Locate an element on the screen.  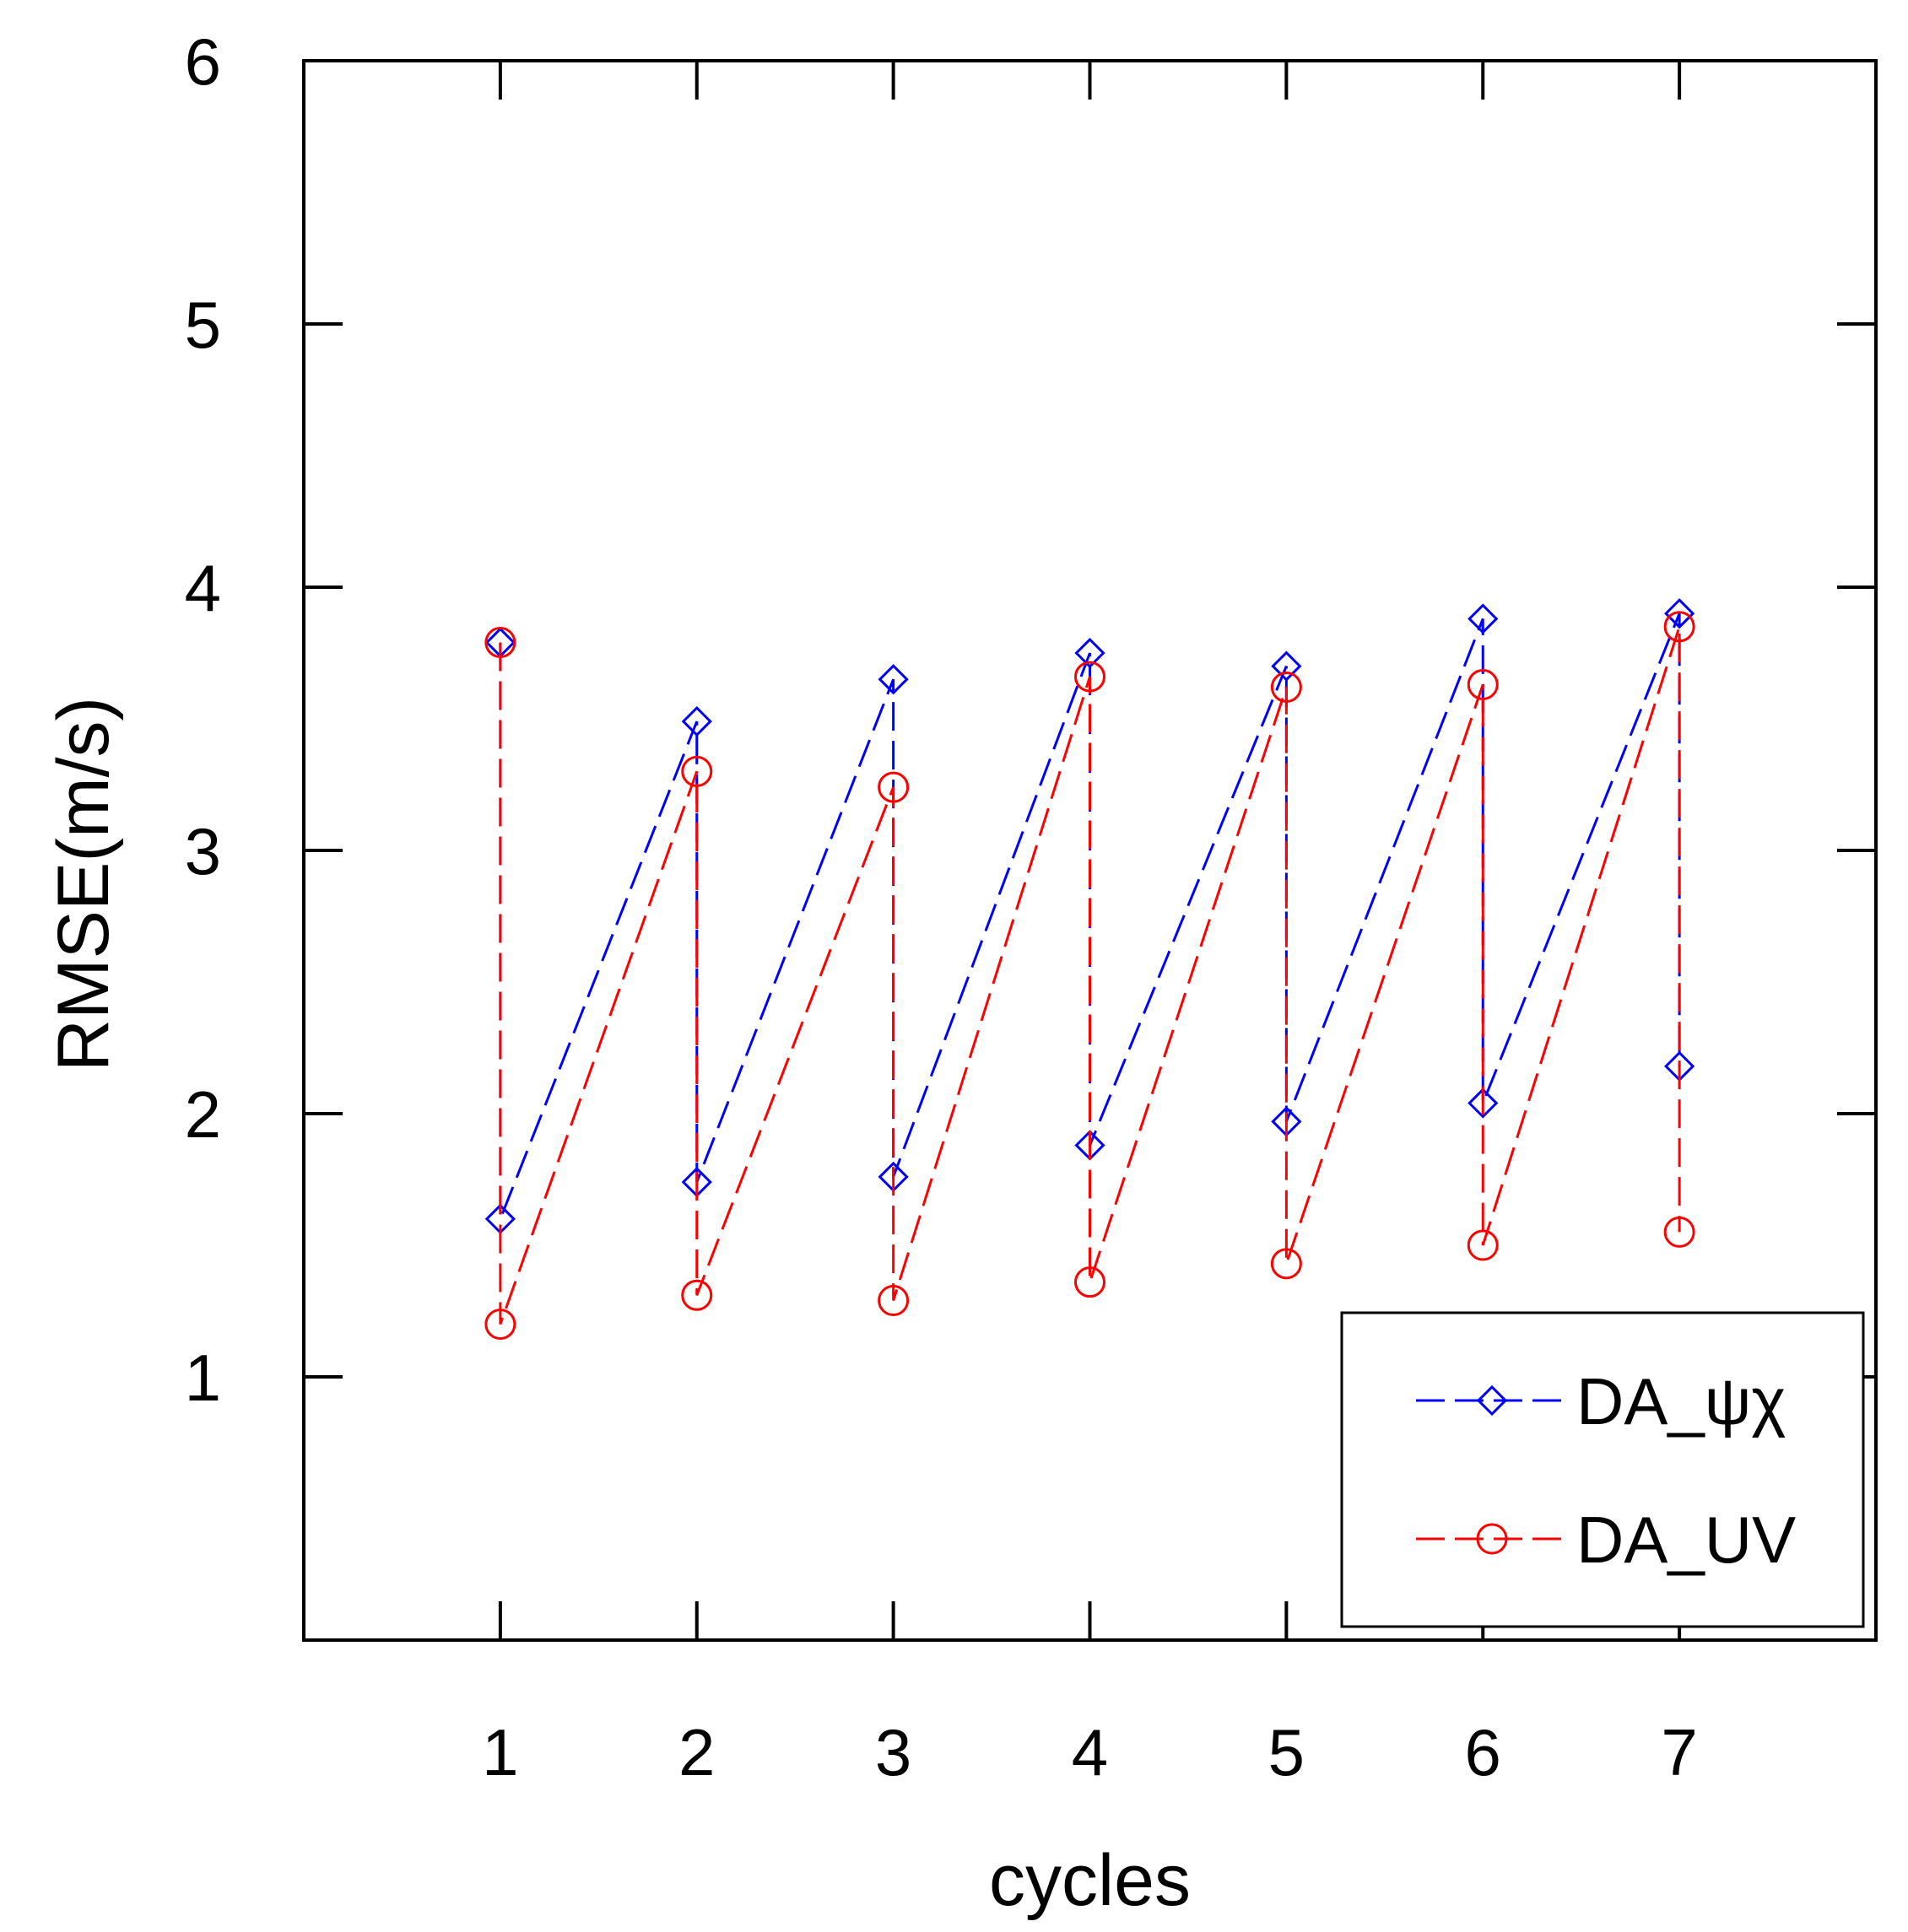
legend-label: DA_UV is located at coordinates (1686, 1540).